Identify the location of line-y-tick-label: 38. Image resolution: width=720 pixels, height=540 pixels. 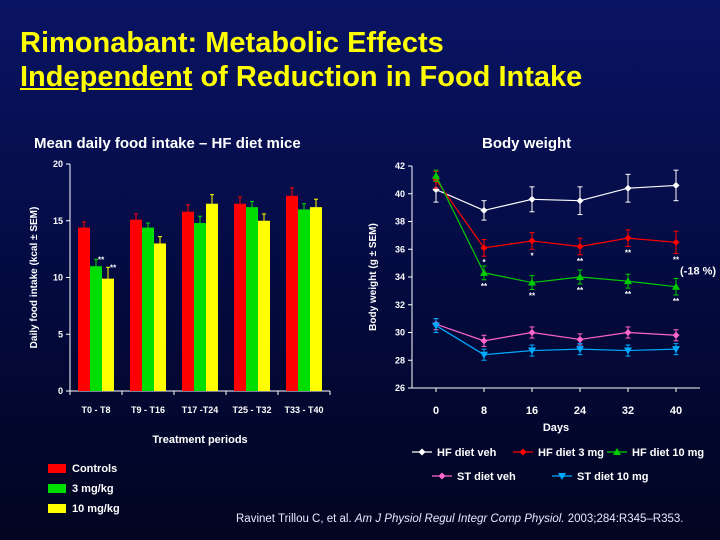
(400, 222).